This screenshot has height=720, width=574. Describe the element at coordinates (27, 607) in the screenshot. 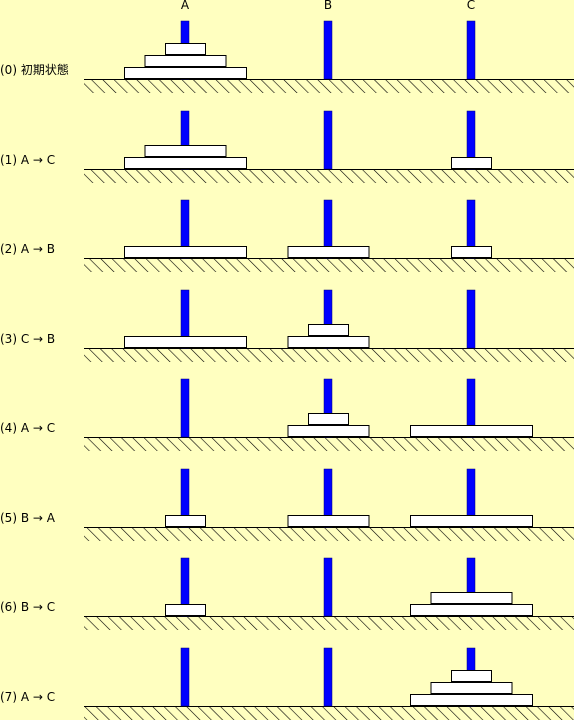

I see `step-label: (6) B → C` at that location.